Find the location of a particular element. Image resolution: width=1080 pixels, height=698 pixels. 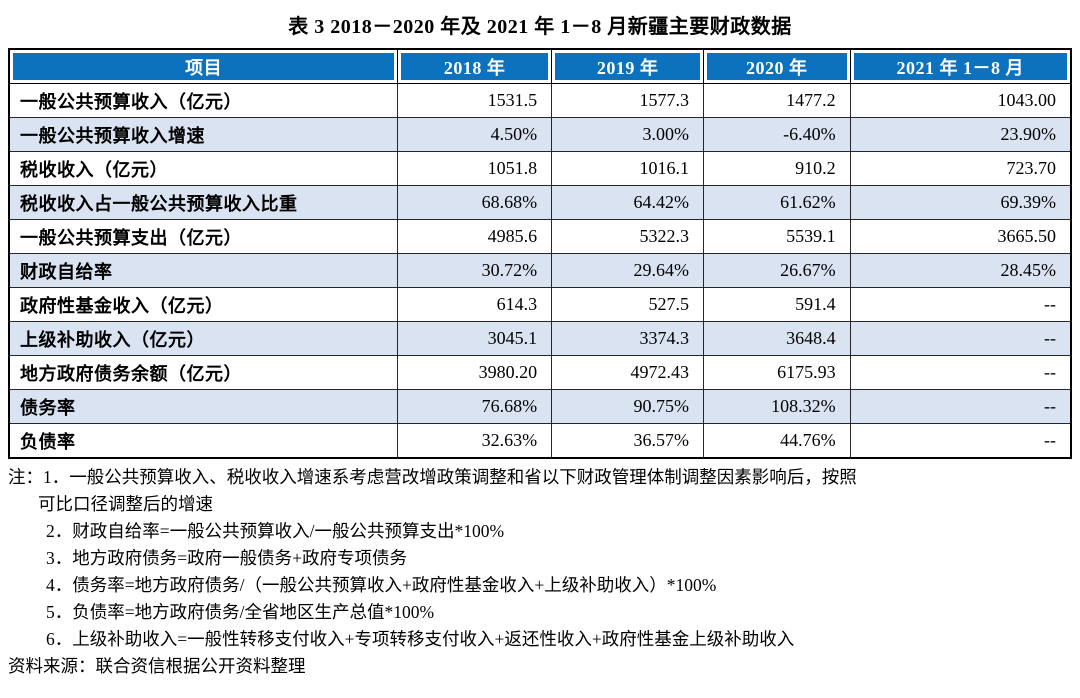

table-row: 一般公共预算收入增速 4.50% 3.00% -6.40% 23.90% is located at coordinates (540, 134).